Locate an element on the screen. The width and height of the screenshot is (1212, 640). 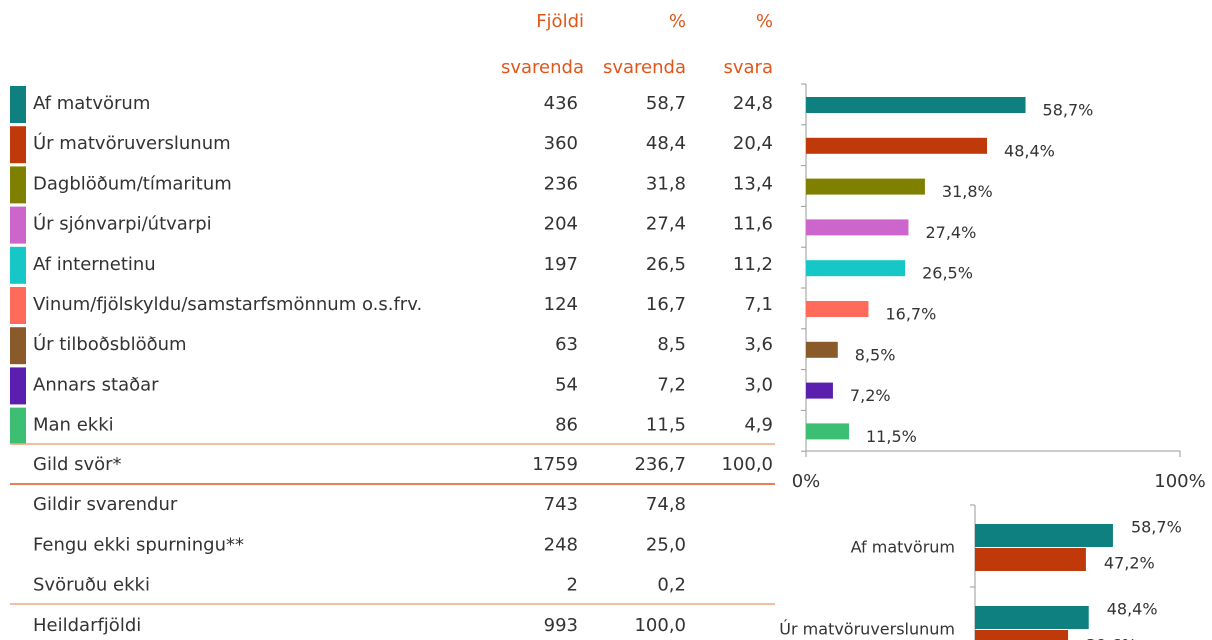
row-label: Gild svör* is located at coordinates (77, 464).